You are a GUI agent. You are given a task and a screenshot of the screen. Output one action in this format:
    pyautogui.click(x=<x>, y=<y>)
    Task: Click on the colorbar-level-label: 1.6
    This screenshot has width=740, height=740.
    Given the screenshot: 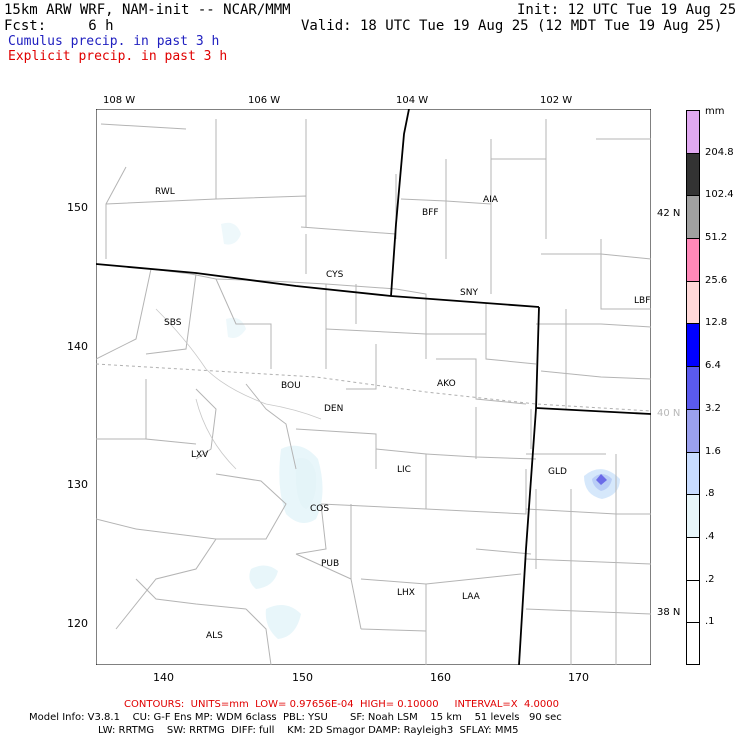 What is the action you would take?
    pyautogui.click(x=713, y=451)
    